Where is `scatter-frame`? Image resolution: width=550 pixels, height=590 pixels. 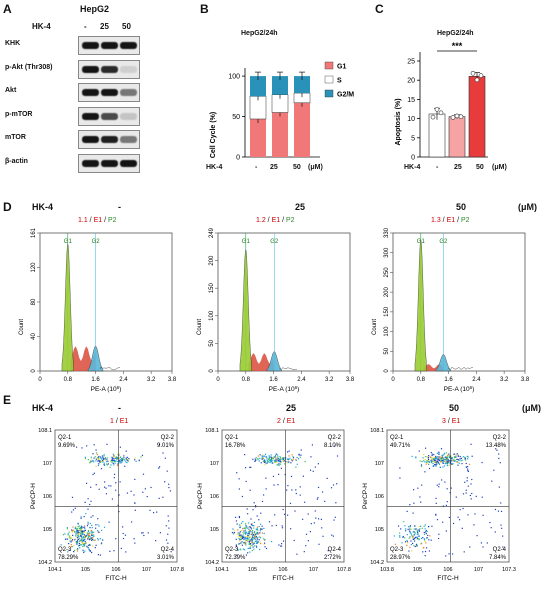
scatter-frame is located at coordinates (283, 496).